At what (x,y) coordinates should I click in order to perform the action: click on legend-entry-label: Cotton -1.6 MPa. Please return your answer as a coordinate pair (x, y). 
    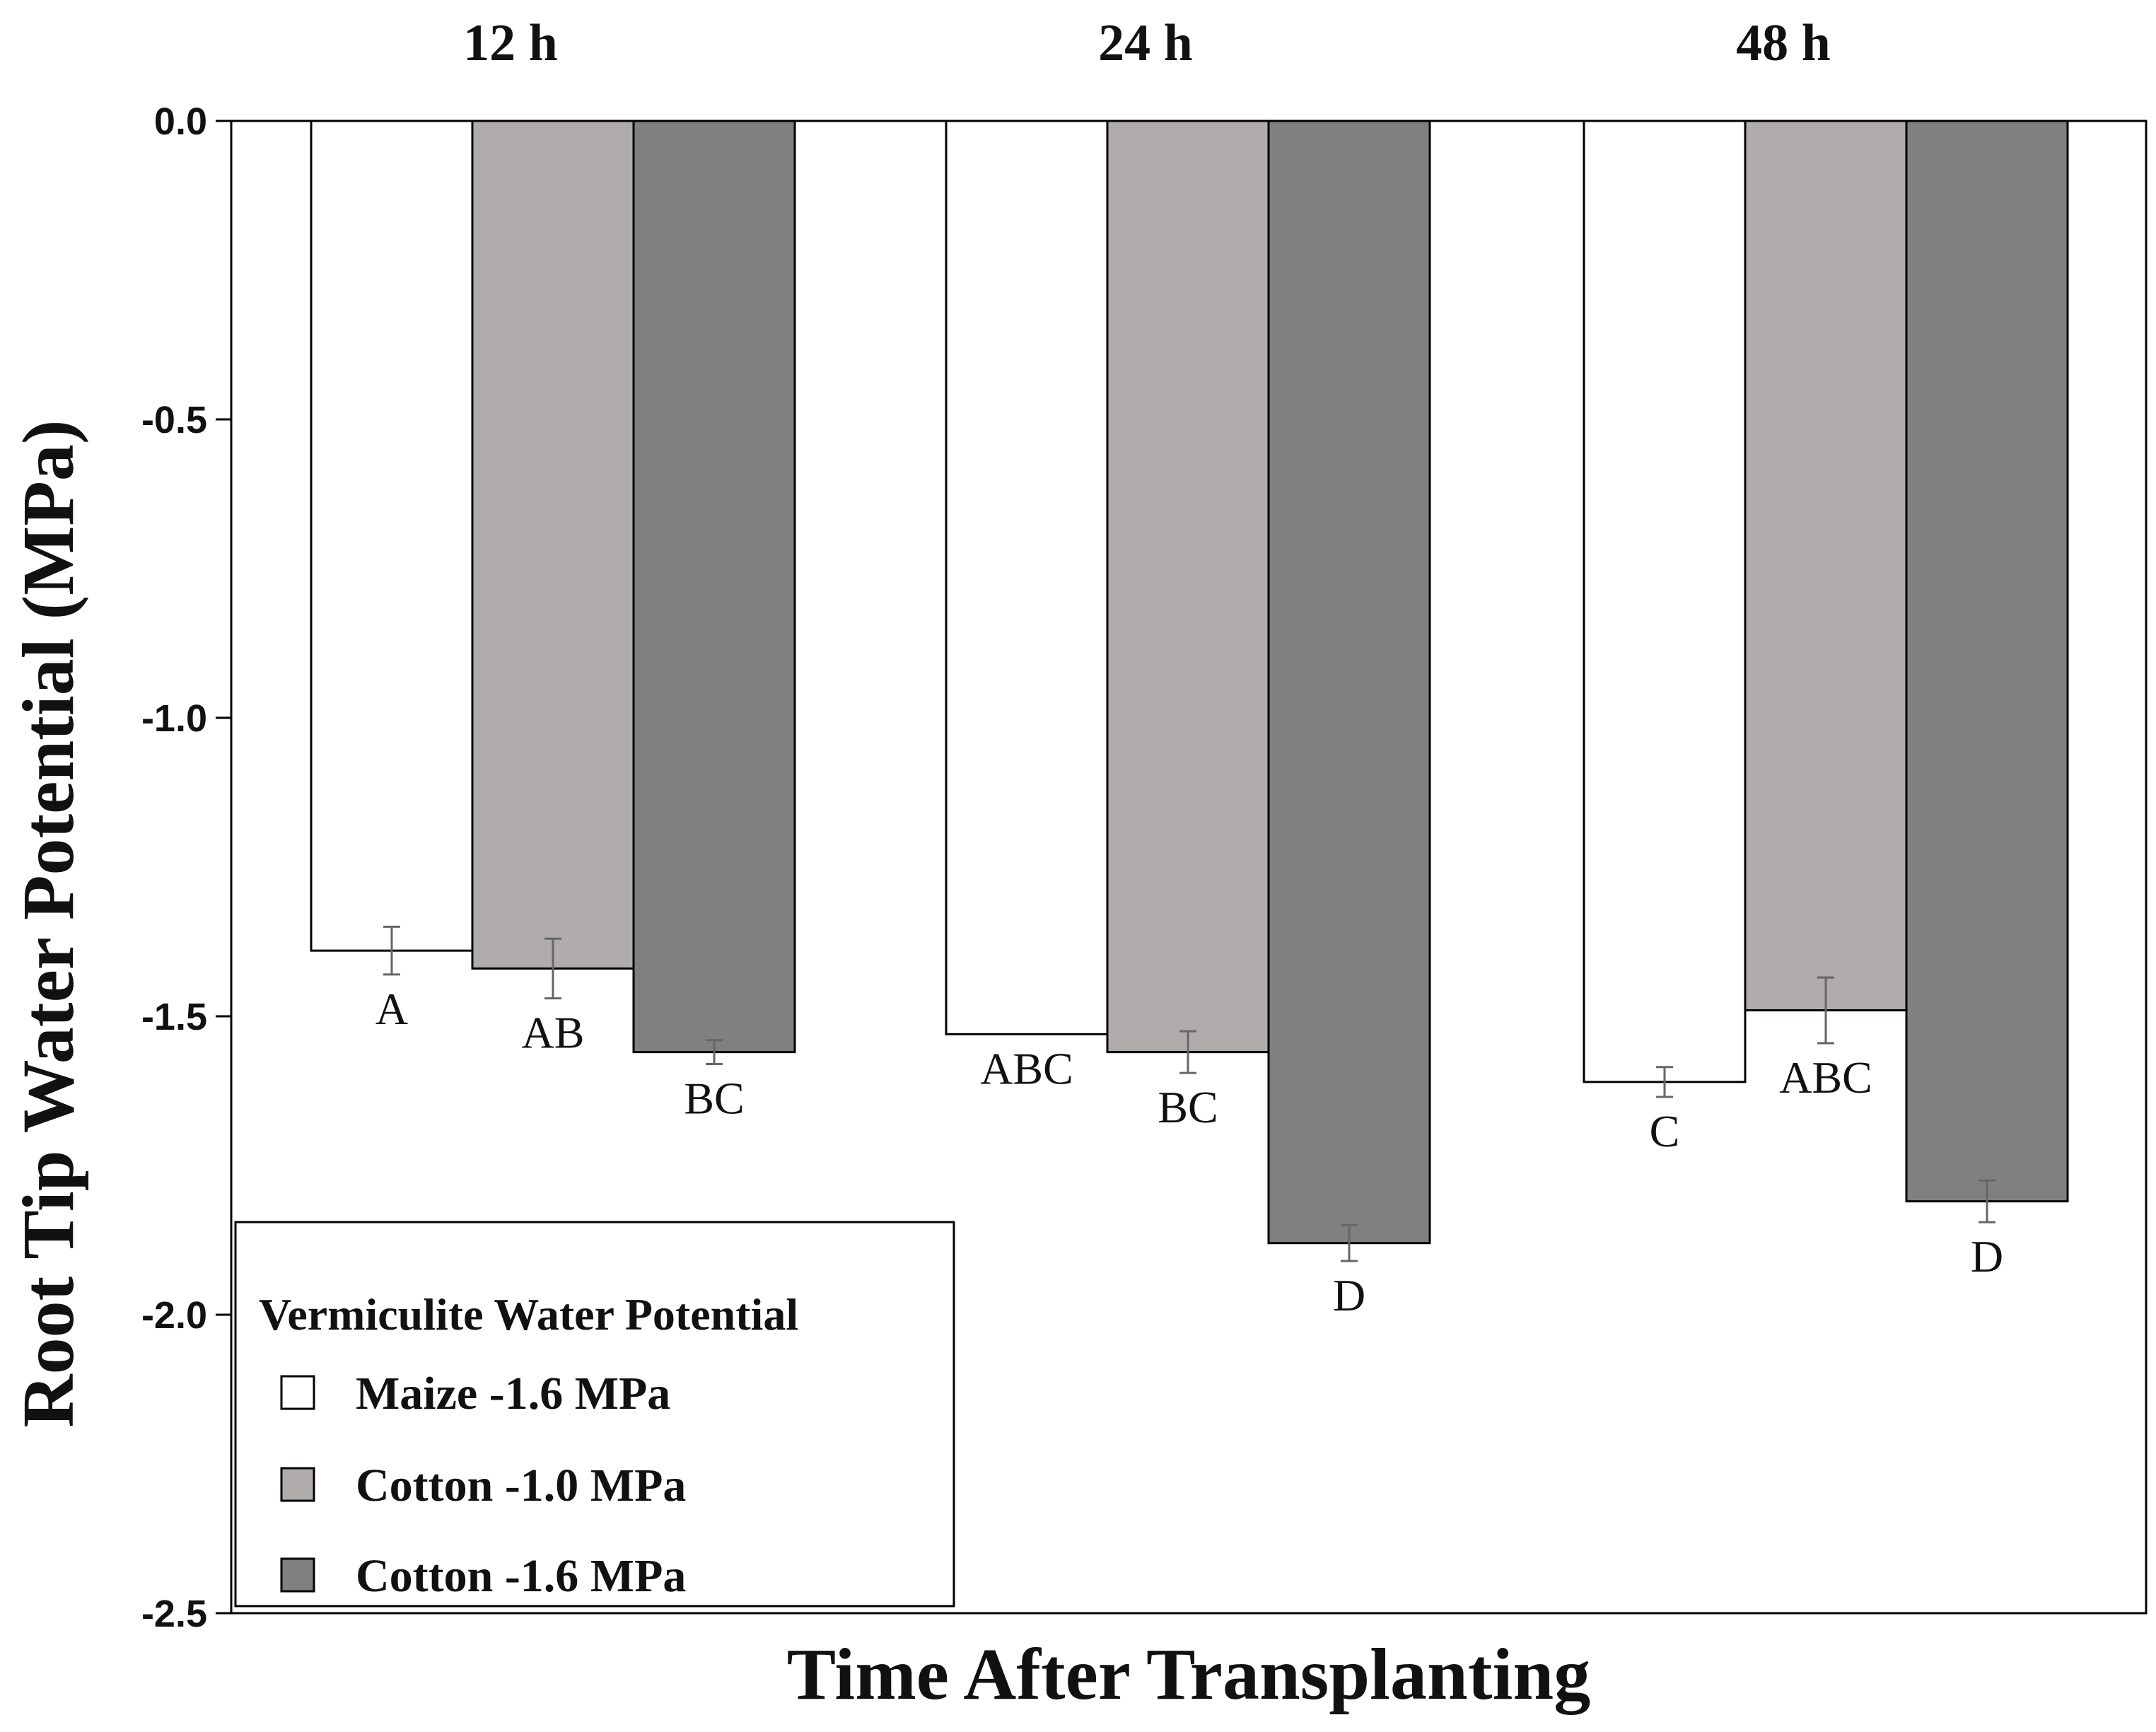
    Looking at the image, I should click on (521, 1576).